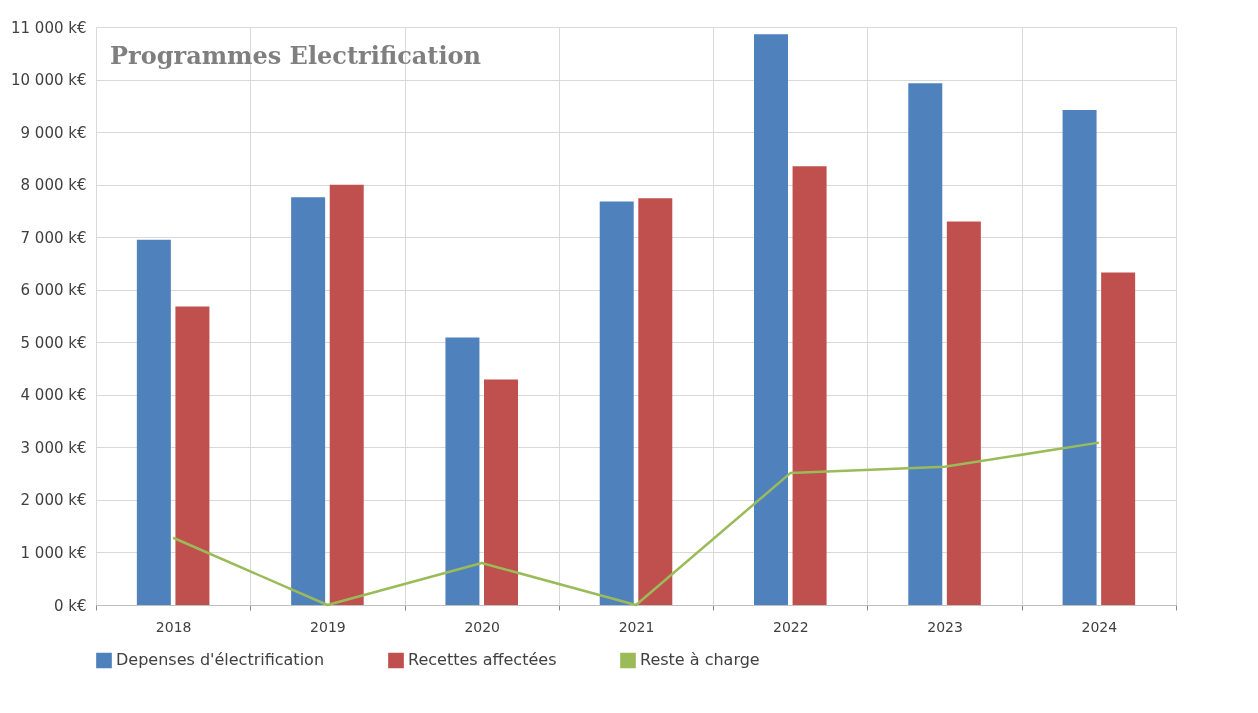 The width and height of the screenshot is (1258, 713). I want to click on y-tick-label: 9 000 k€, so click(53, 132).